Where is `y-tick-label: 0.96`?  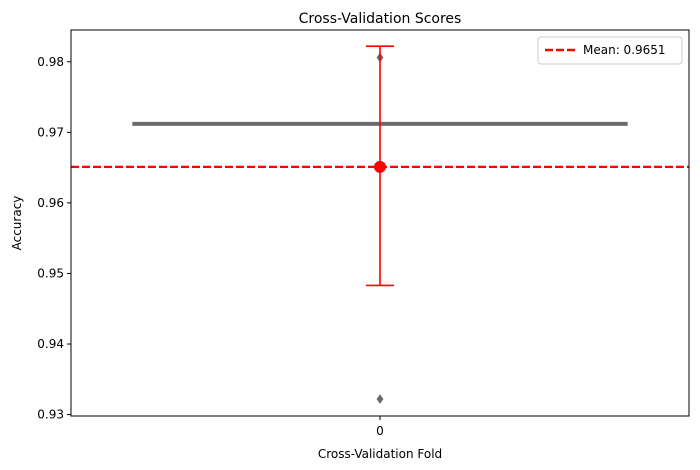
y-tick-label: 0.96 is located at coordinates (50, 203).